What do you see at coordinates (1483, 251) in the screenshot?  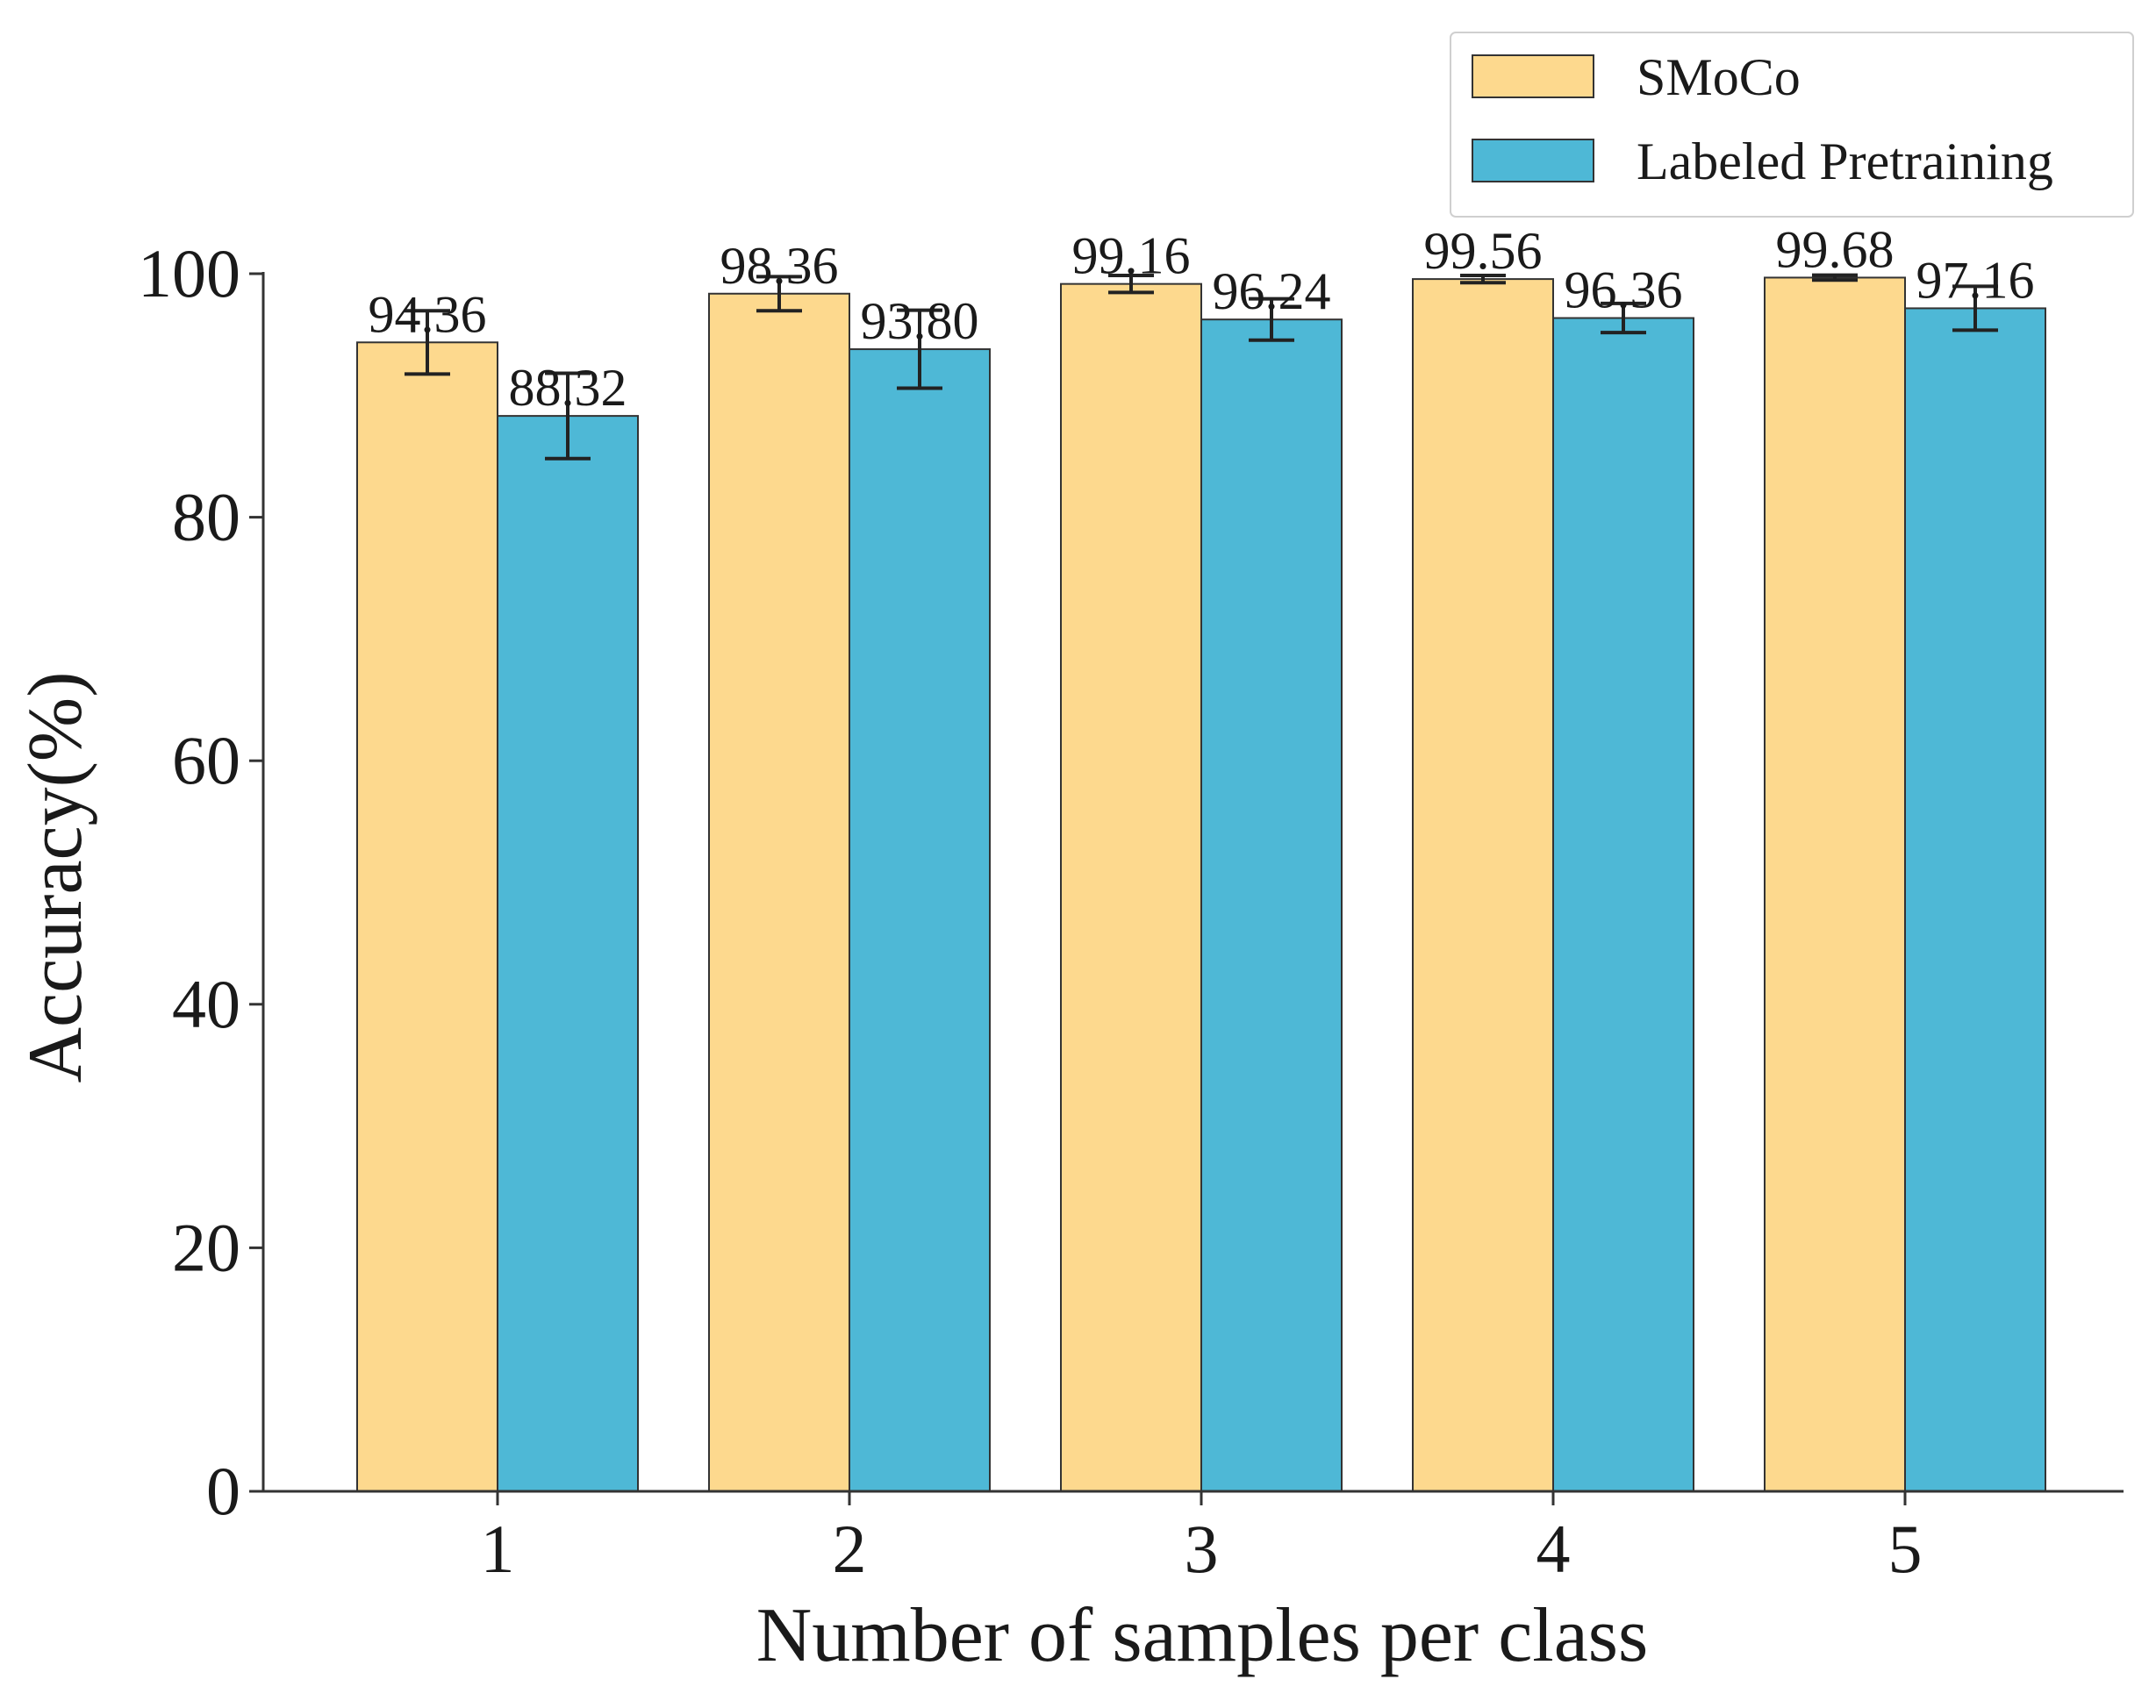 I see `data-label-smoco-4: 99.56` at bounding box center [1483, 251].